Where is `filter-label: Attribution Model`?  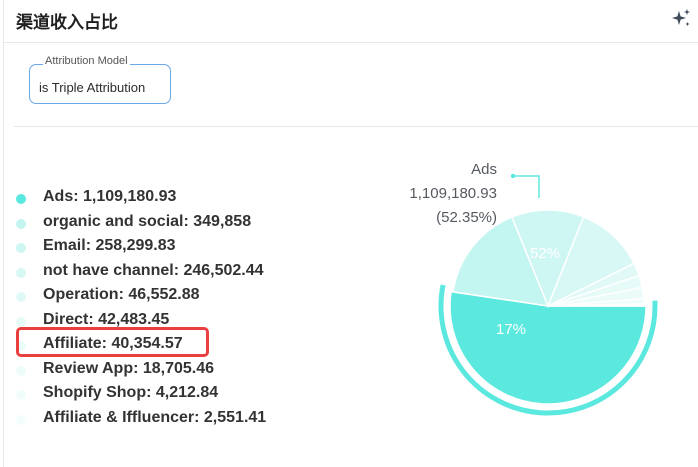
filter-label: Attribution Model is located at coordinates (86, 61).